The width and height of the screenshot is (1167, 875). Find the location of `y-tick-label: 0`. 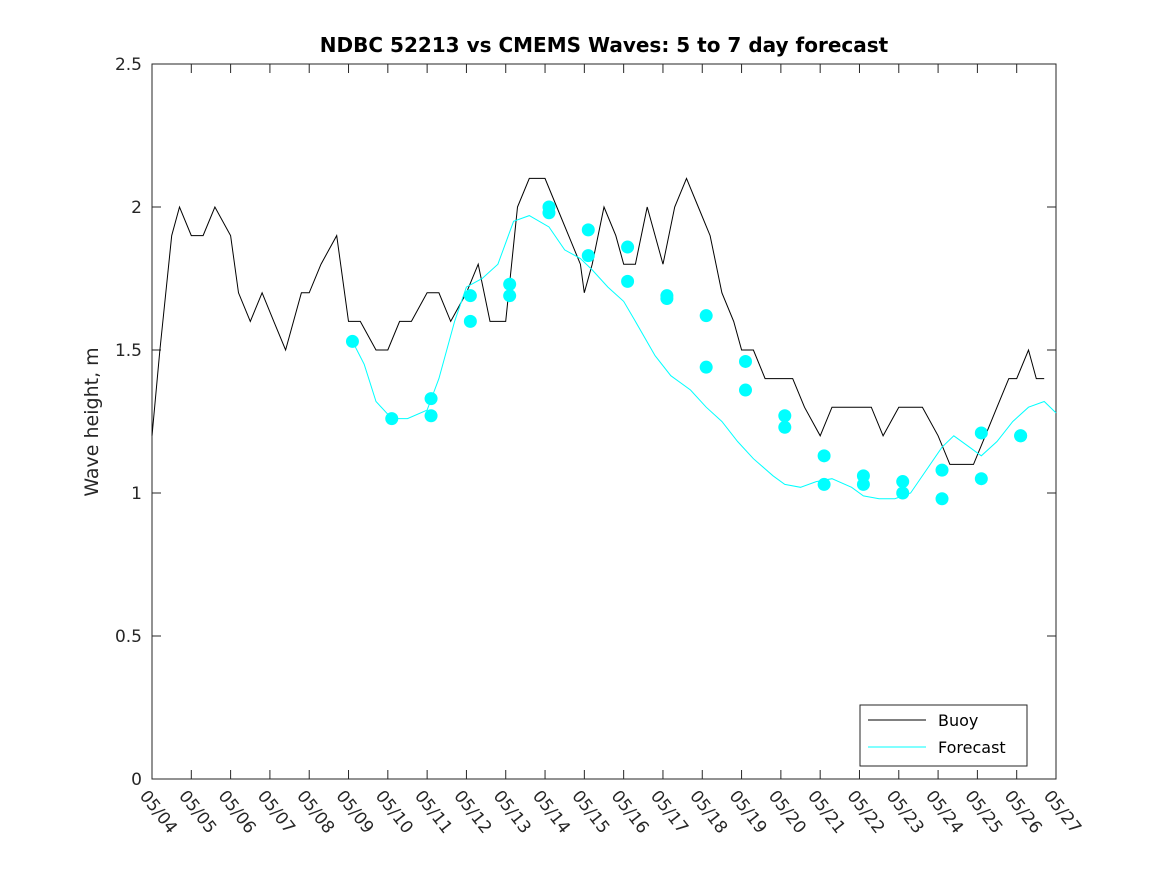

y-tick-label: 0 is located at coordinates (136, 780).